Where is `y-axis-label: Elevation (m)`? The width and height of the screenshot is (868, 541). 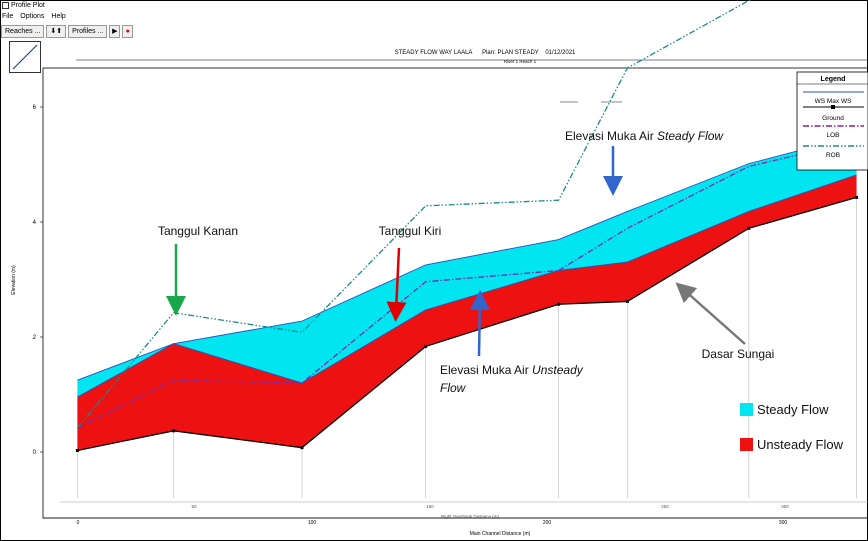
y-axis-label: Elevation (m) is located at coordinates (14, 280).